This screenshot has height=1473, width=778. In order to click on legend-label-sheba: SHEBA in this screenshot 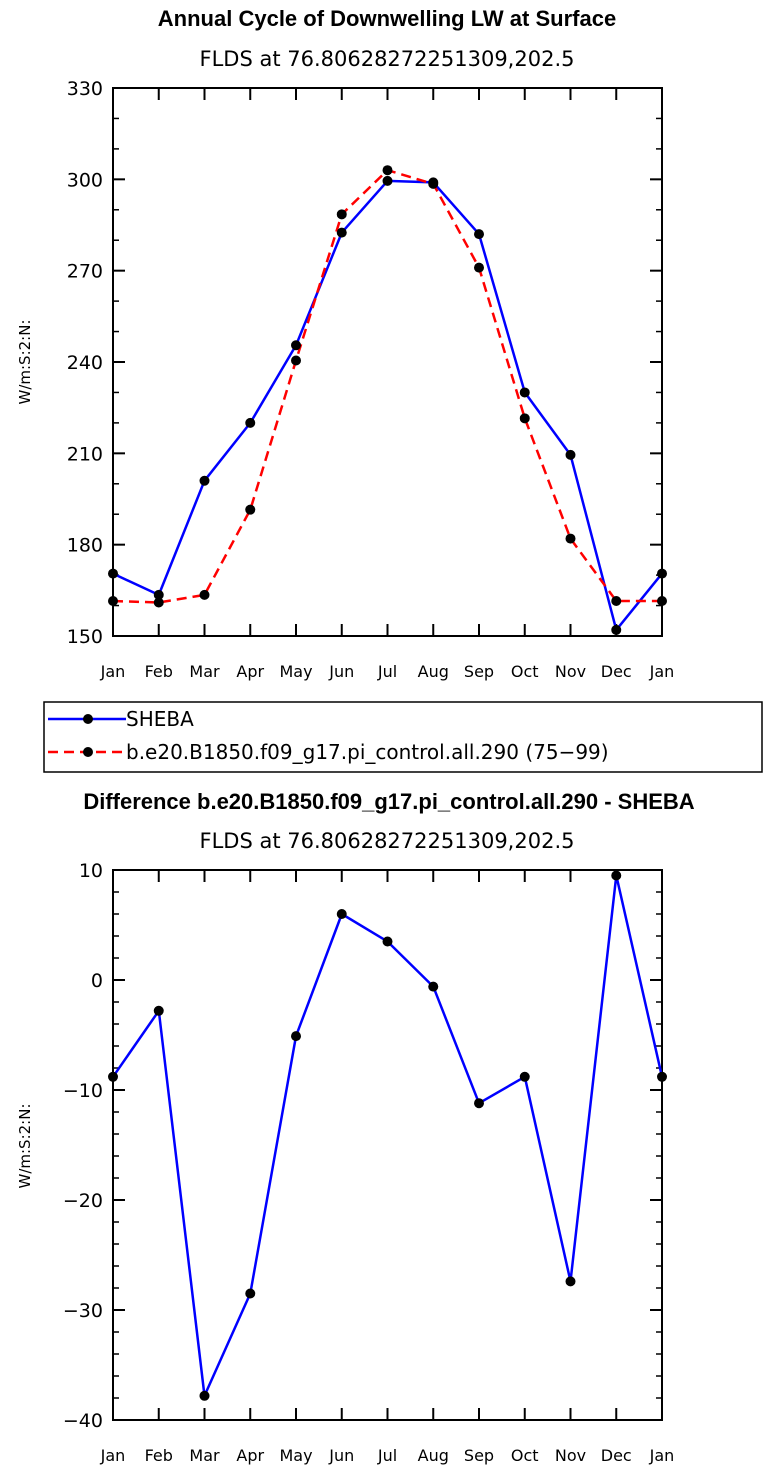, I will do `click(160, 719)`.